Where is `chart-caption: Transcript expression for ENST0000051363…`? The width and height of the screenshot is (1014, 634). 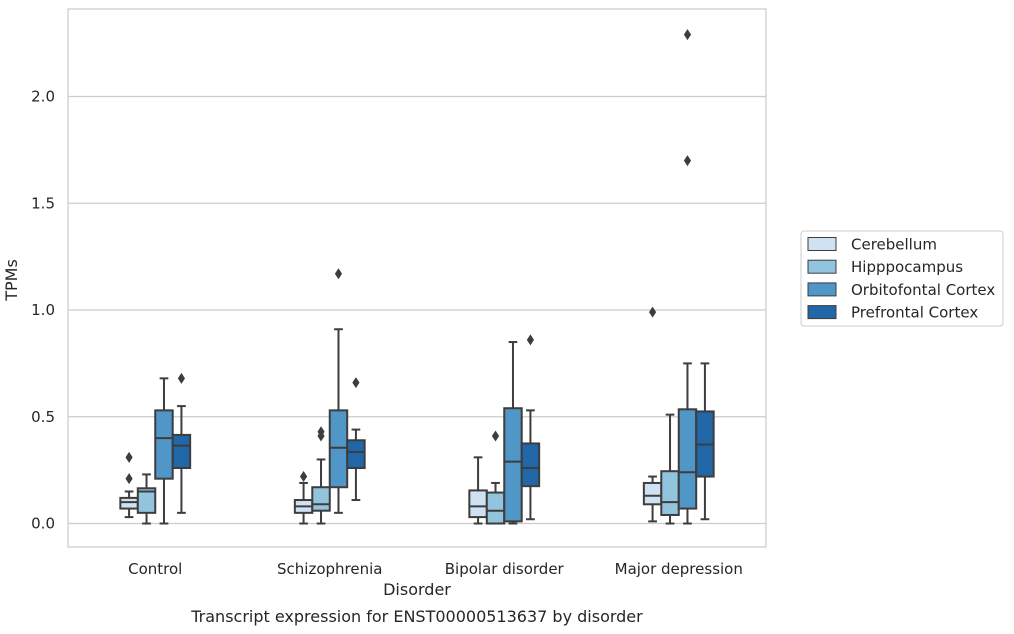
chart-caption: Transcript expression for ENST0000051363… is located at coordinates (416, 616).